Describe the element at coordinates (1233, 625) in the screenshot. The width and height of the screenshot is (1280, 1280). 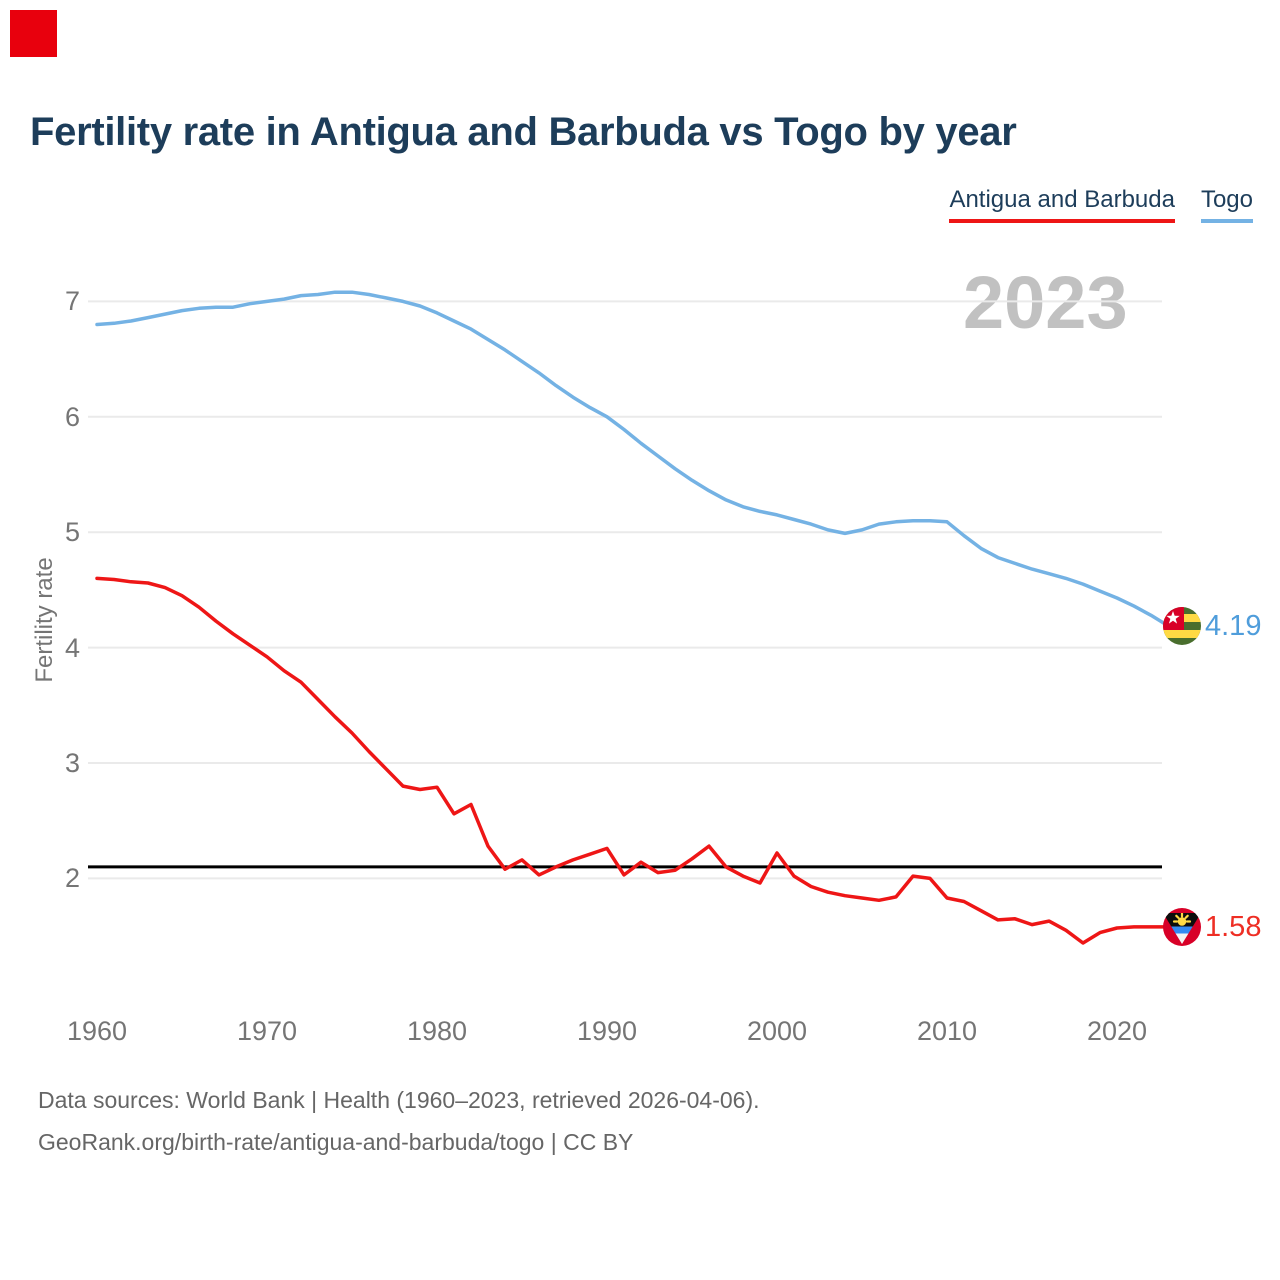
I see `togo-end-value: 4.19` at that location.